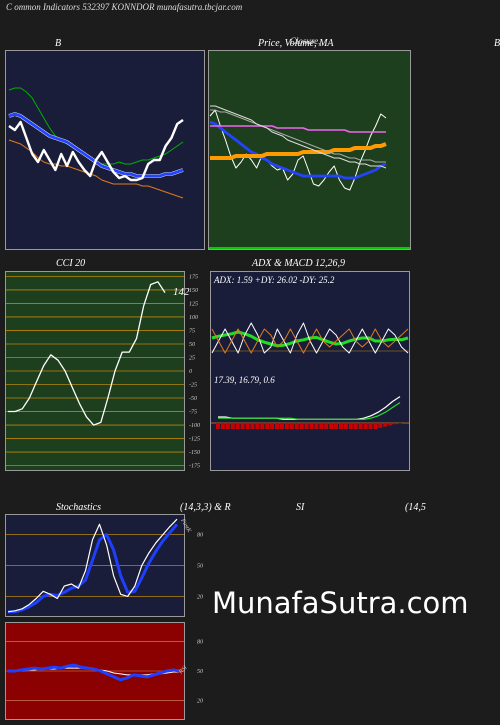 The height and width of the screenshot is (725, 500). I want to click on stochastics-k-line, so click(92, 565).